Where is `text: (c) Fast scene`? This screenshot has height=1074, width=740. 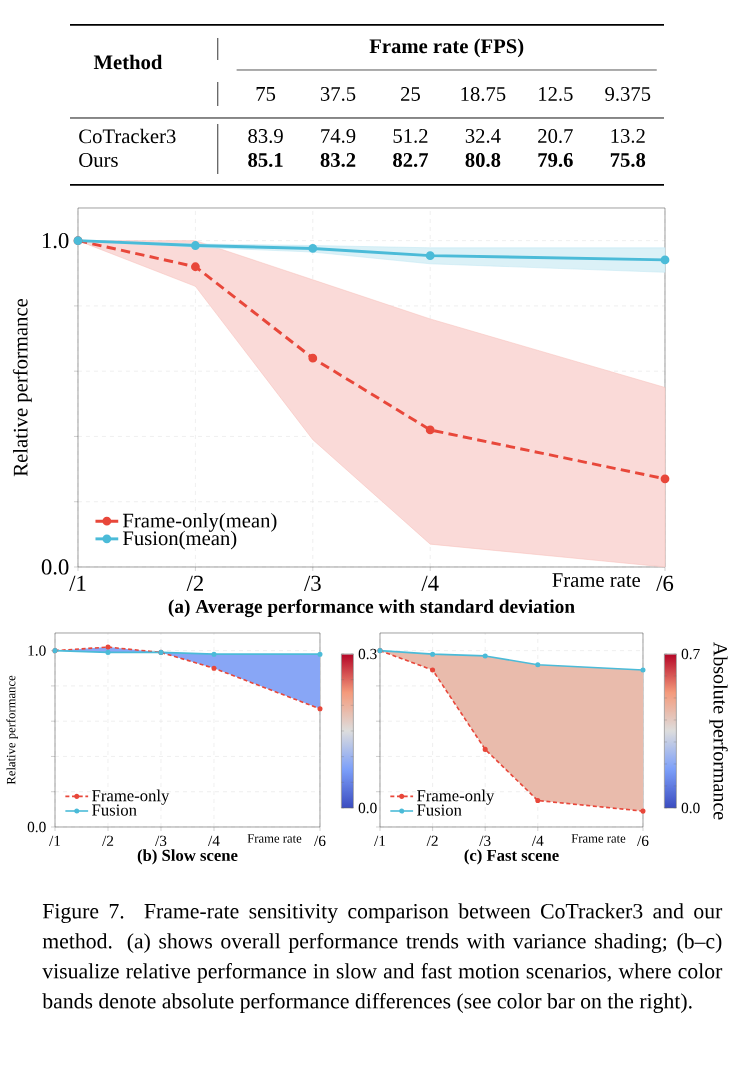
text: (c) Fast scene is located at coordinates (511, 857).